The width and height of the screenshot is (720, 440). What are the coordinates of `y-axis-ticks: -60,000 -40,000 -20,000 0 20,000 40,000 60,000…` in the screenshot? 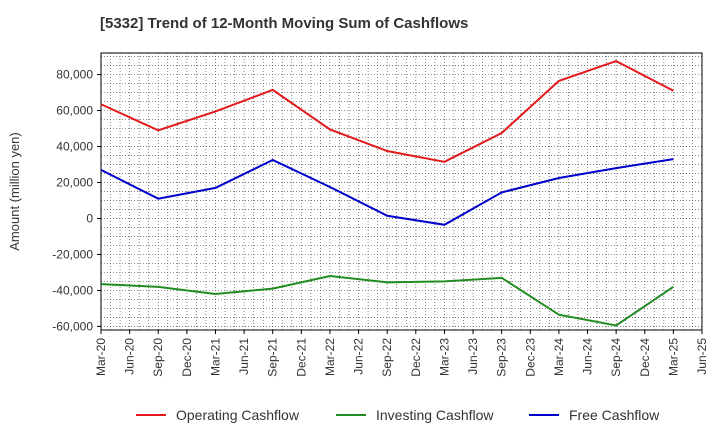 It's located at (76, 200).